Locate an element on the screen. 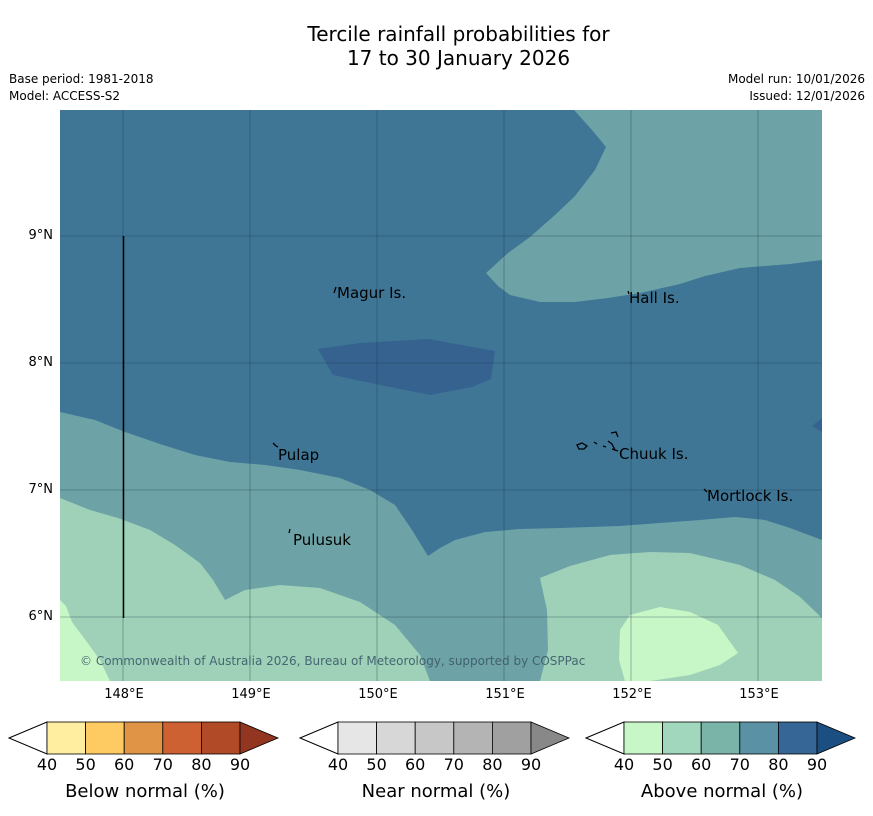 The image size is (873, 816). cbar-near-lower-arrow is located at coordinates (319, 738).